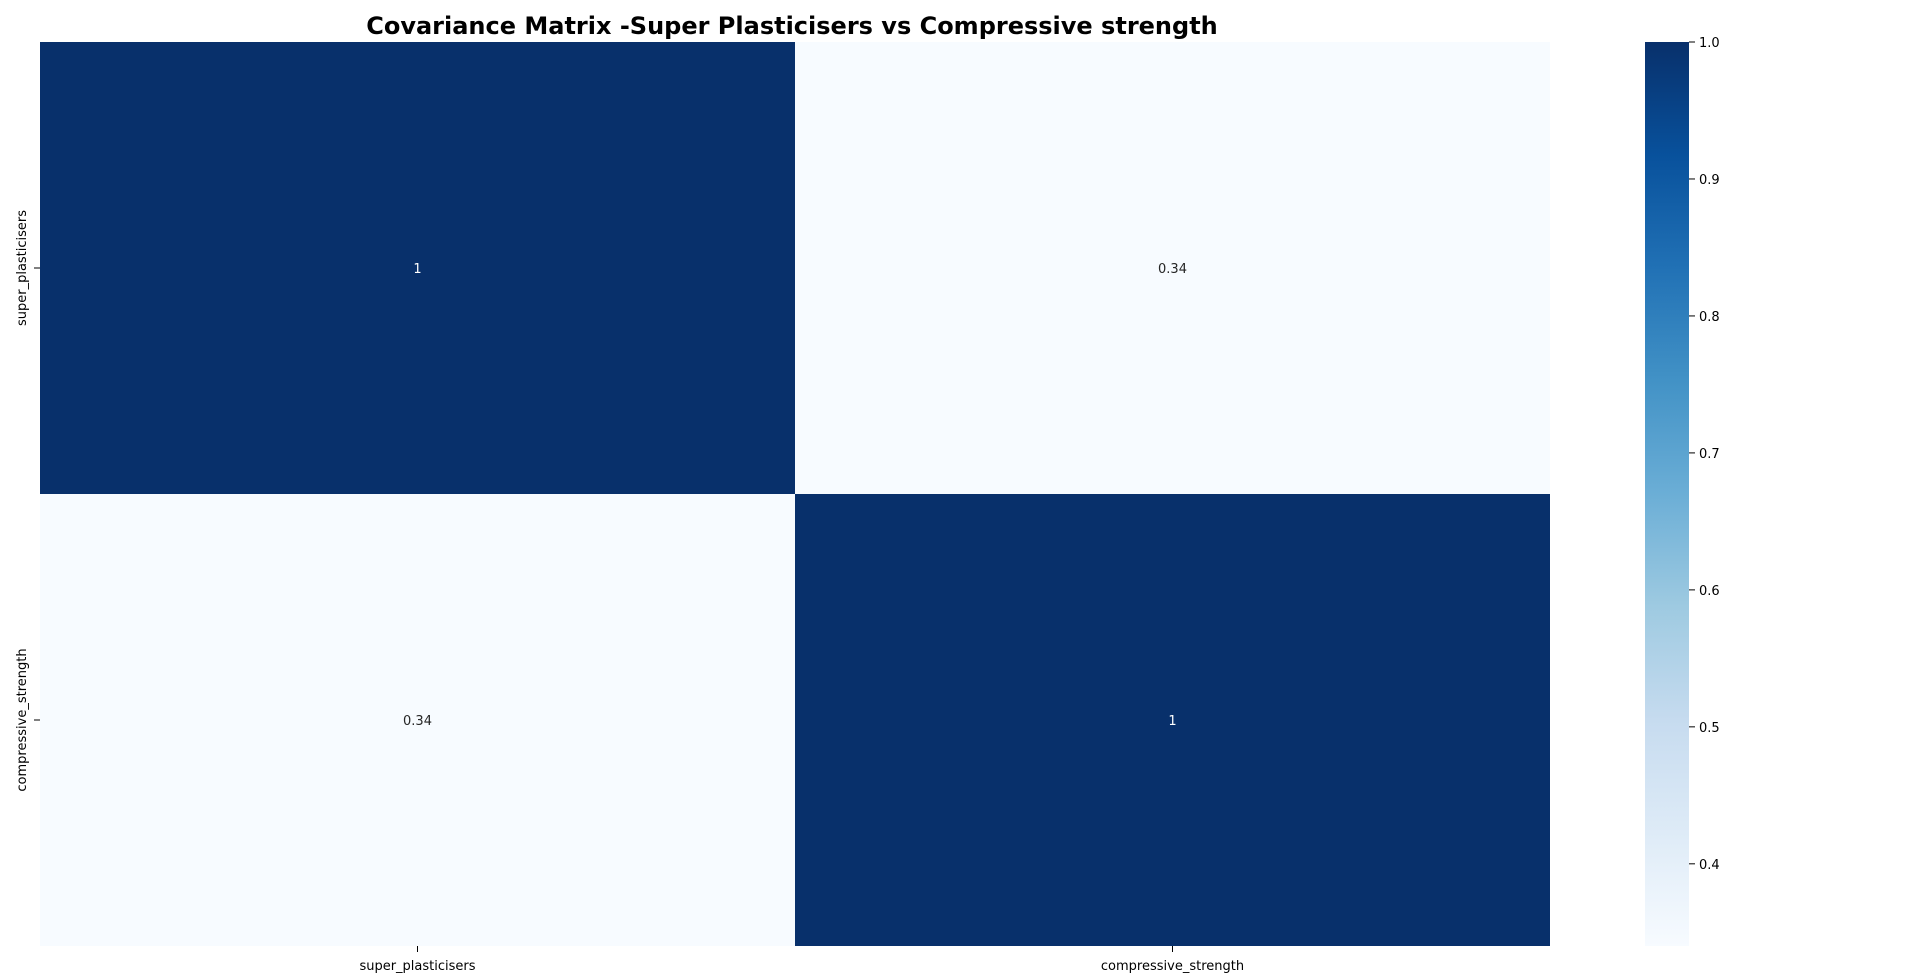 The height and width of the screenshot is (975, 1920). What do you see at coordinates (27, 501) in the screenshot?
I see `y-axis-ticks: super_plasticisers compressive_strength` at bounding box center [27, 501].